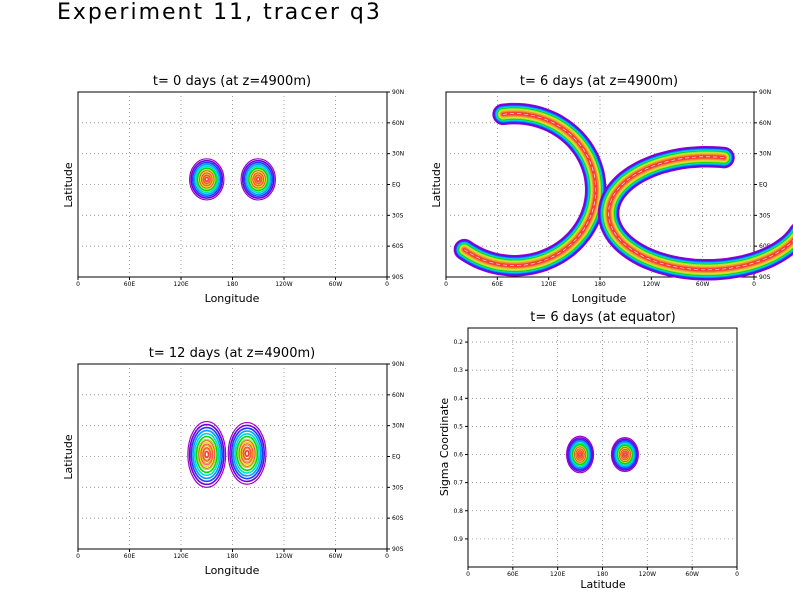 The width and height of the screenshot is (793, 600). I want to click on y-tick-label: EQ, so click(396, 457).